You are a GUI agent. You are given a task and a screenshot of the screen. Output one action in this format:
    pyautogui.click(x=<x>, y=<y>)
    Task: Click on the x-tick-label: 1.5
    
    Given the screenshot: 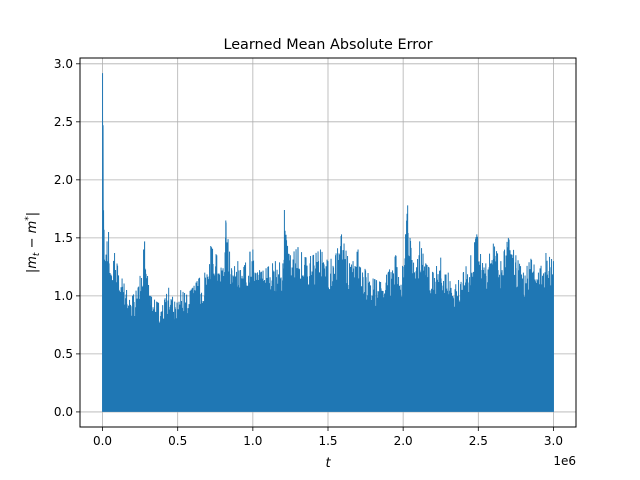 What is the action you would take?
    pyautogui.click(x=327, y=441)
    